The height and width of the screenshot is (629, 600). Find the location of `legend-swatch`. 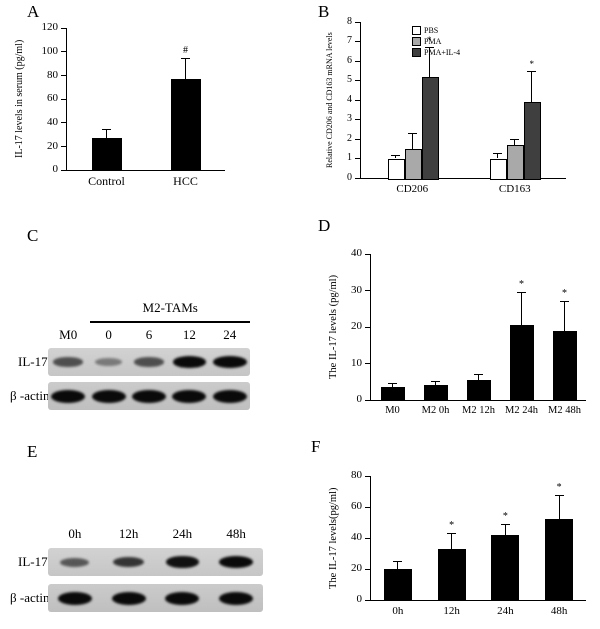

legend-swatch is located at coordinates (416, 30).